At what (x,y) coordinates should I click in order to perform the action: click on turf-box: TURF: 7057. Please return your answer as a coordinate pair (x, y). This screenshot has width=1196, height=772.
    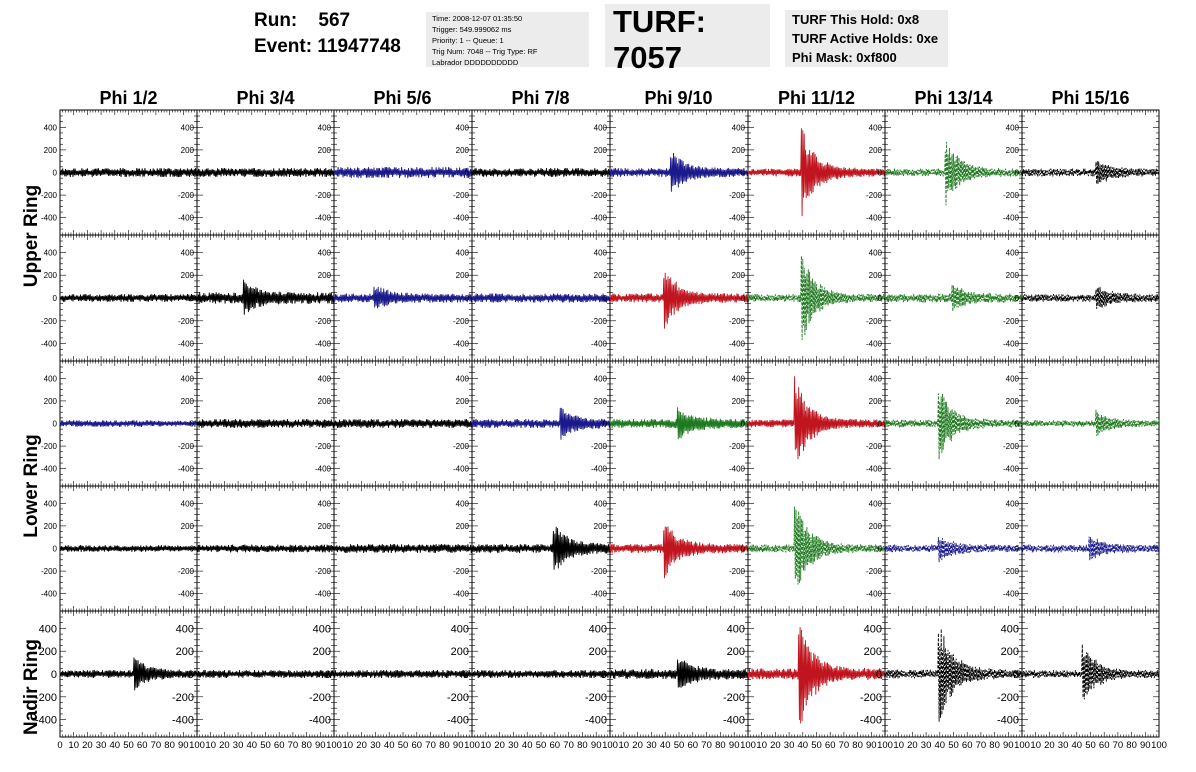
    Looking at the image, I should click on (687, 39).